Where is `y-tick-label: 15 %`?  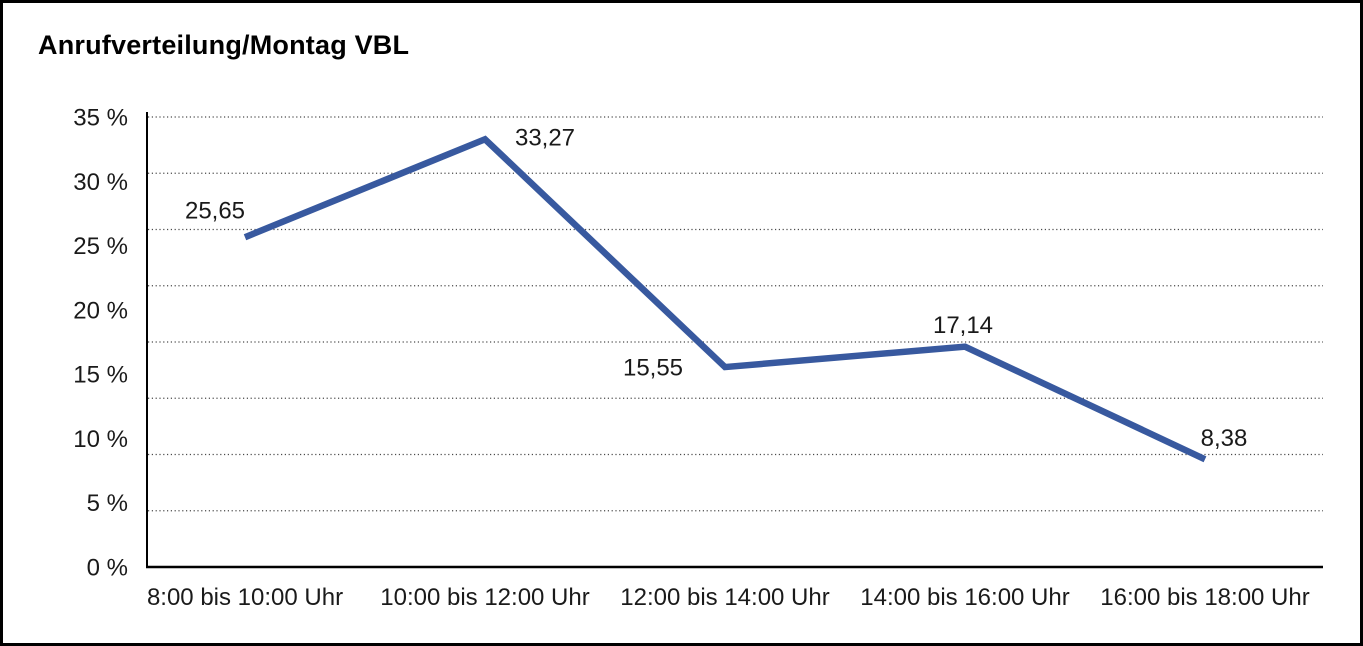
y-tick-label: 15 % is located at coordinates (100, 375).